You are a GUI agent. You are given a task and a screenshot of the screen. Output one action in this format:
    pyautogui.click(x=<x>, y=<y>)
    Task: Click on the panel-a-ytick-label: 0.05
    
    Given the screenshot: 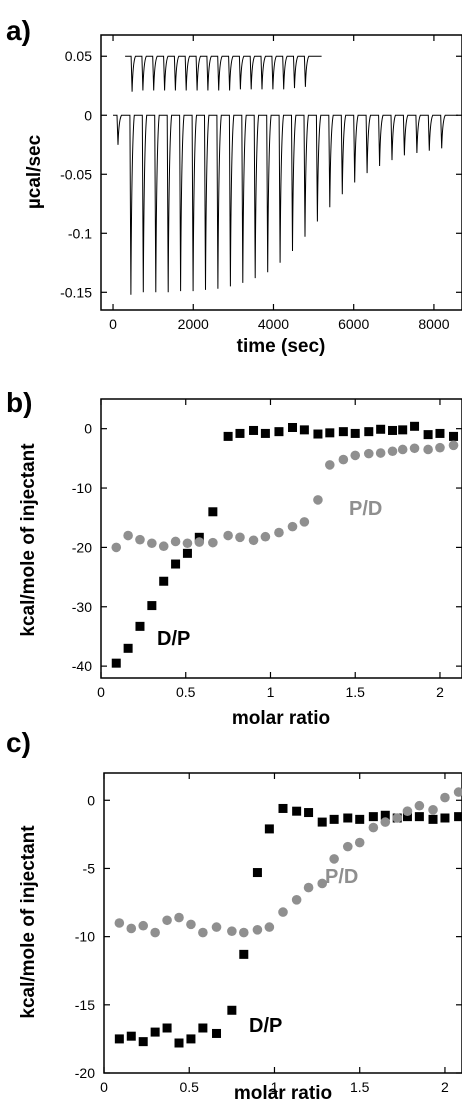 What is the action you would take?
    pyautogui.click(x=78, y=56)
    